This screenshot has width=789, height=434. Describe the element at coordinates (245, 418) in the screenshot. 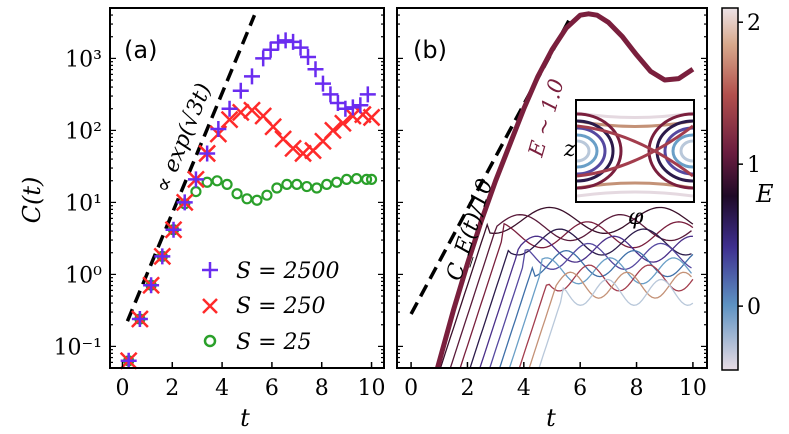

I see `x-axis-label-a: t` at that location.